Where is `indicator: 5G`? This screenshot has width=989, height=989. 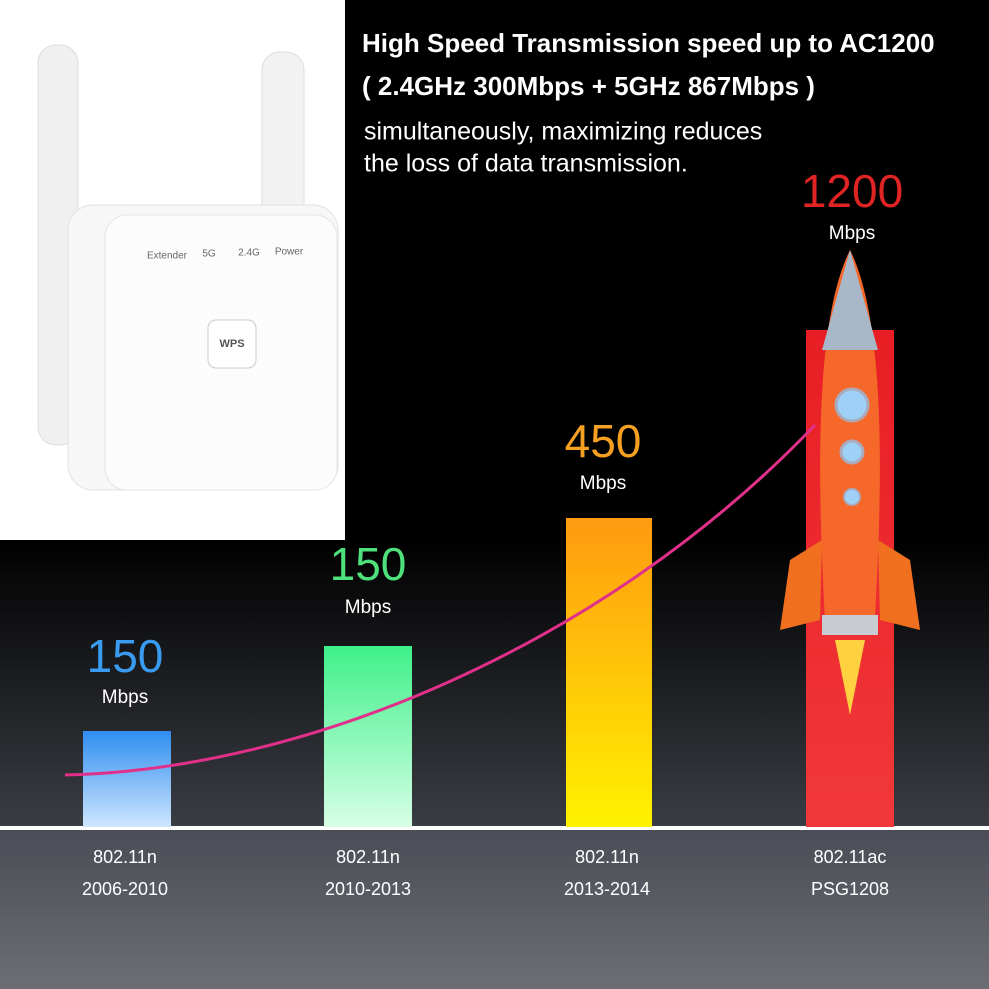 indicator: 5G is located at coordinates (209, 254).